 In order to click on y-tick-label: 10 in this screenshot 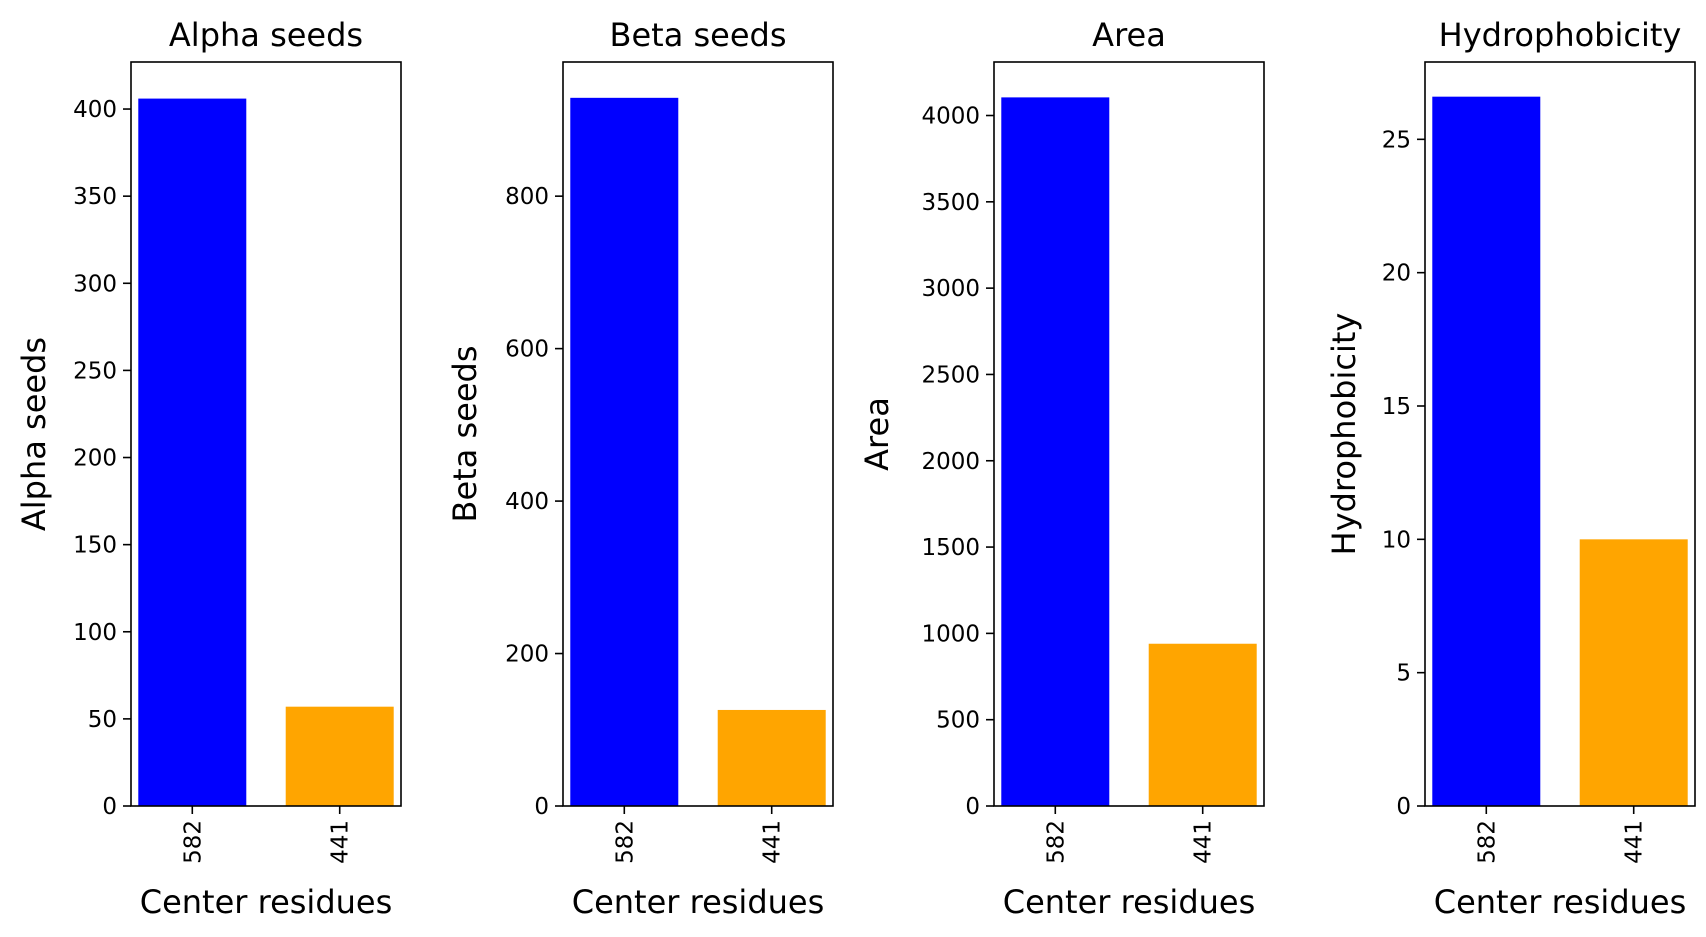, I will do `click(1396, 540)`.